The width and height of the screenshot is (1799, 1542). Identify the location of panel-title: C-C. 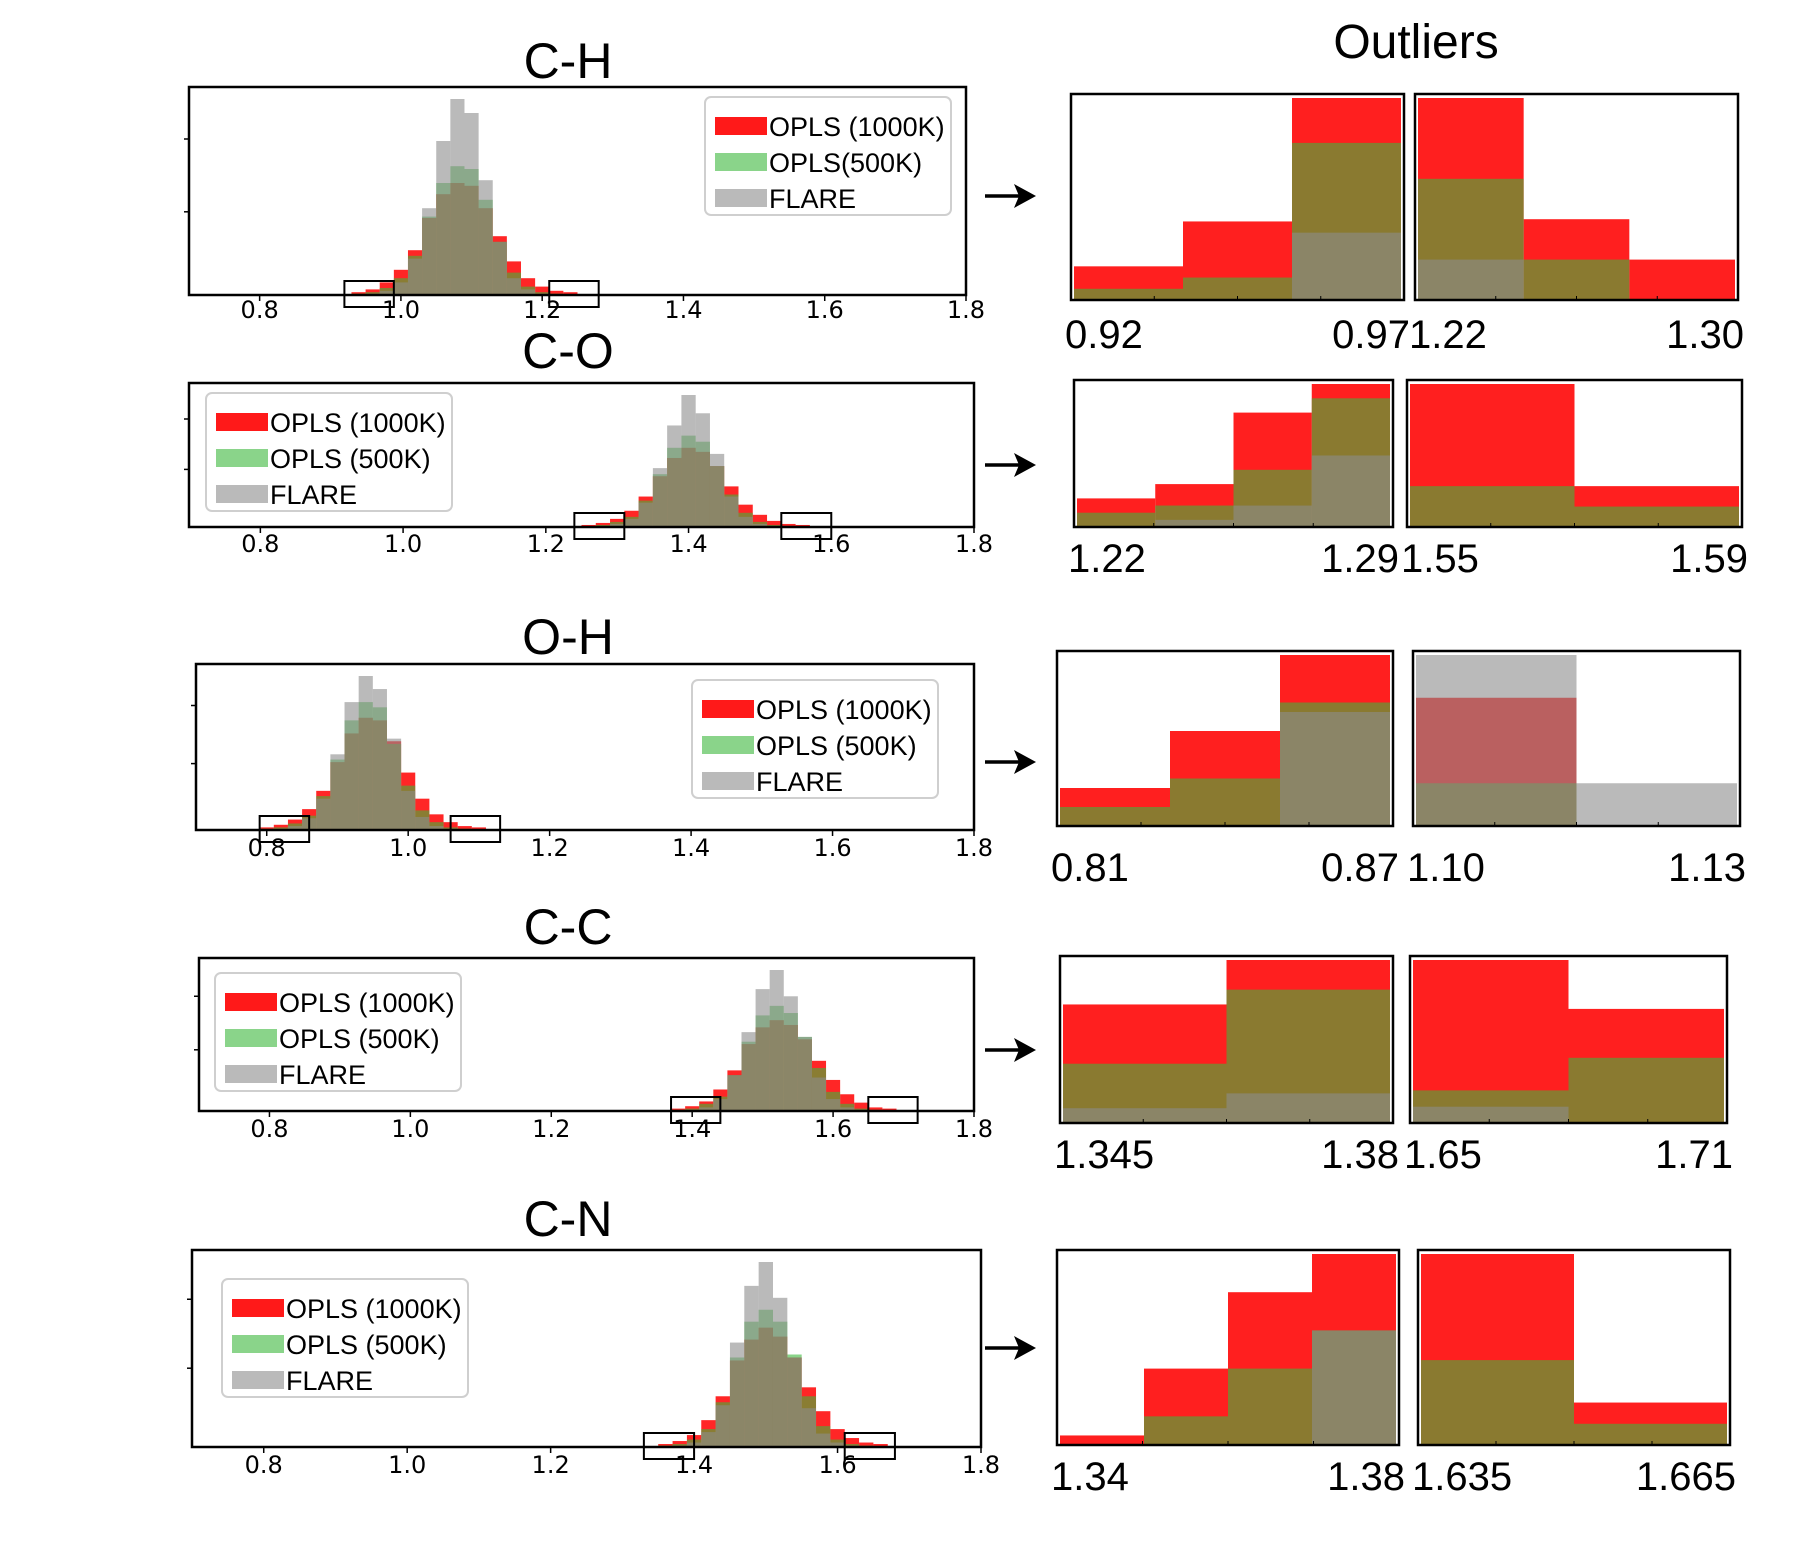
(568, 927).